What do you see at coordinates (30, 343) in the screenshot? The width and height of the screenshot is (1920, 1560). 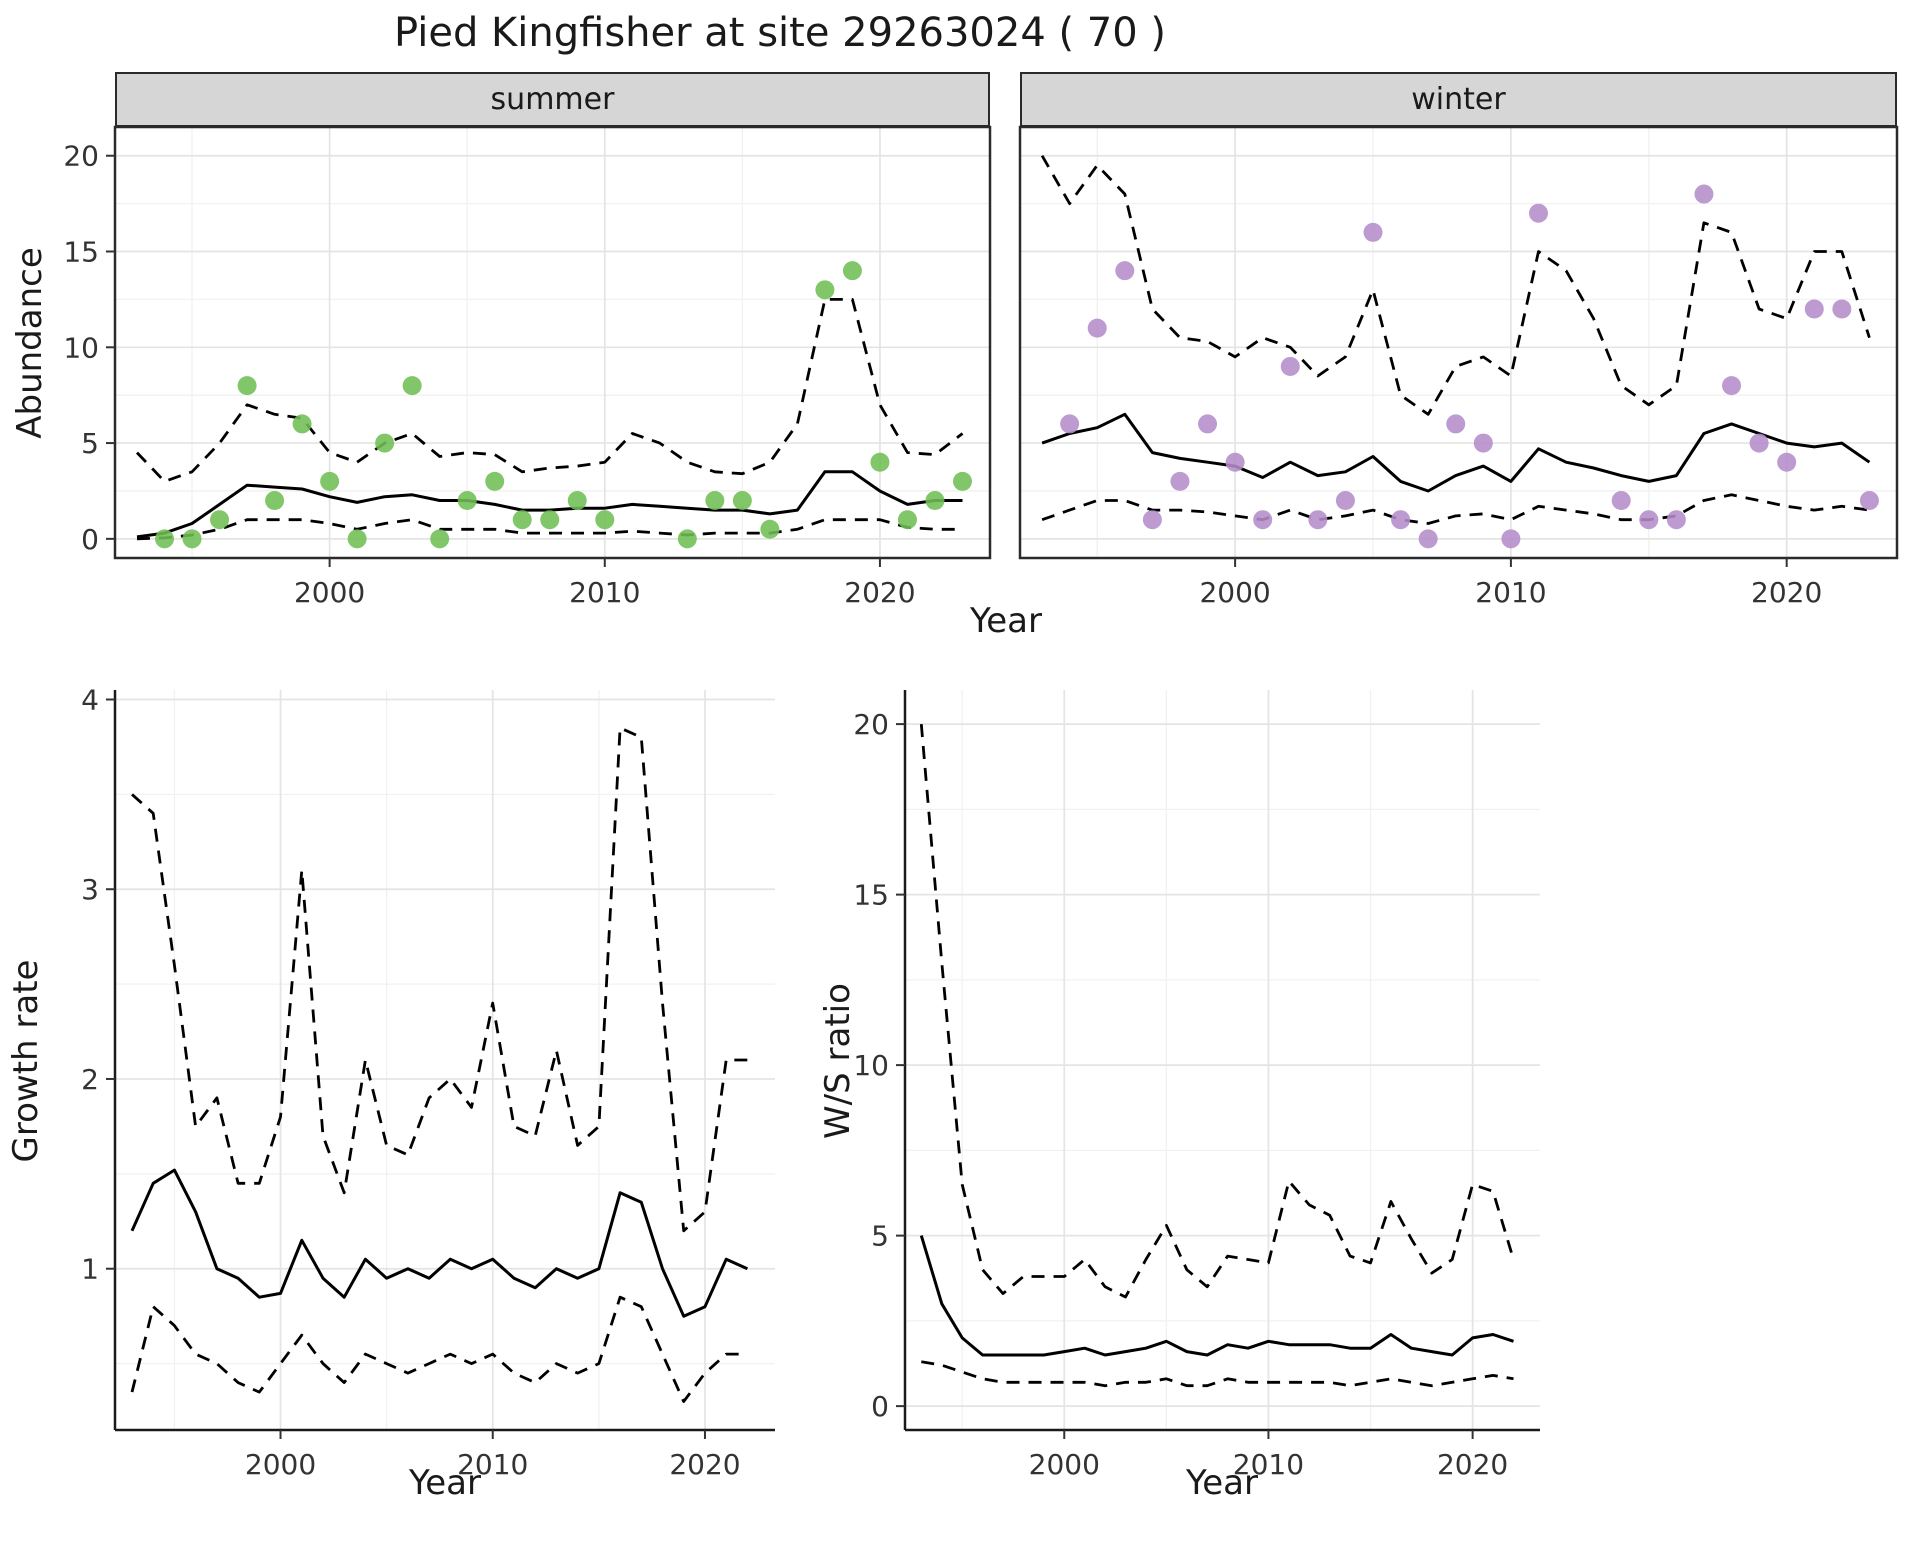 I see `abundance-axis-label: Abundance` at bounding box center [30, 343].